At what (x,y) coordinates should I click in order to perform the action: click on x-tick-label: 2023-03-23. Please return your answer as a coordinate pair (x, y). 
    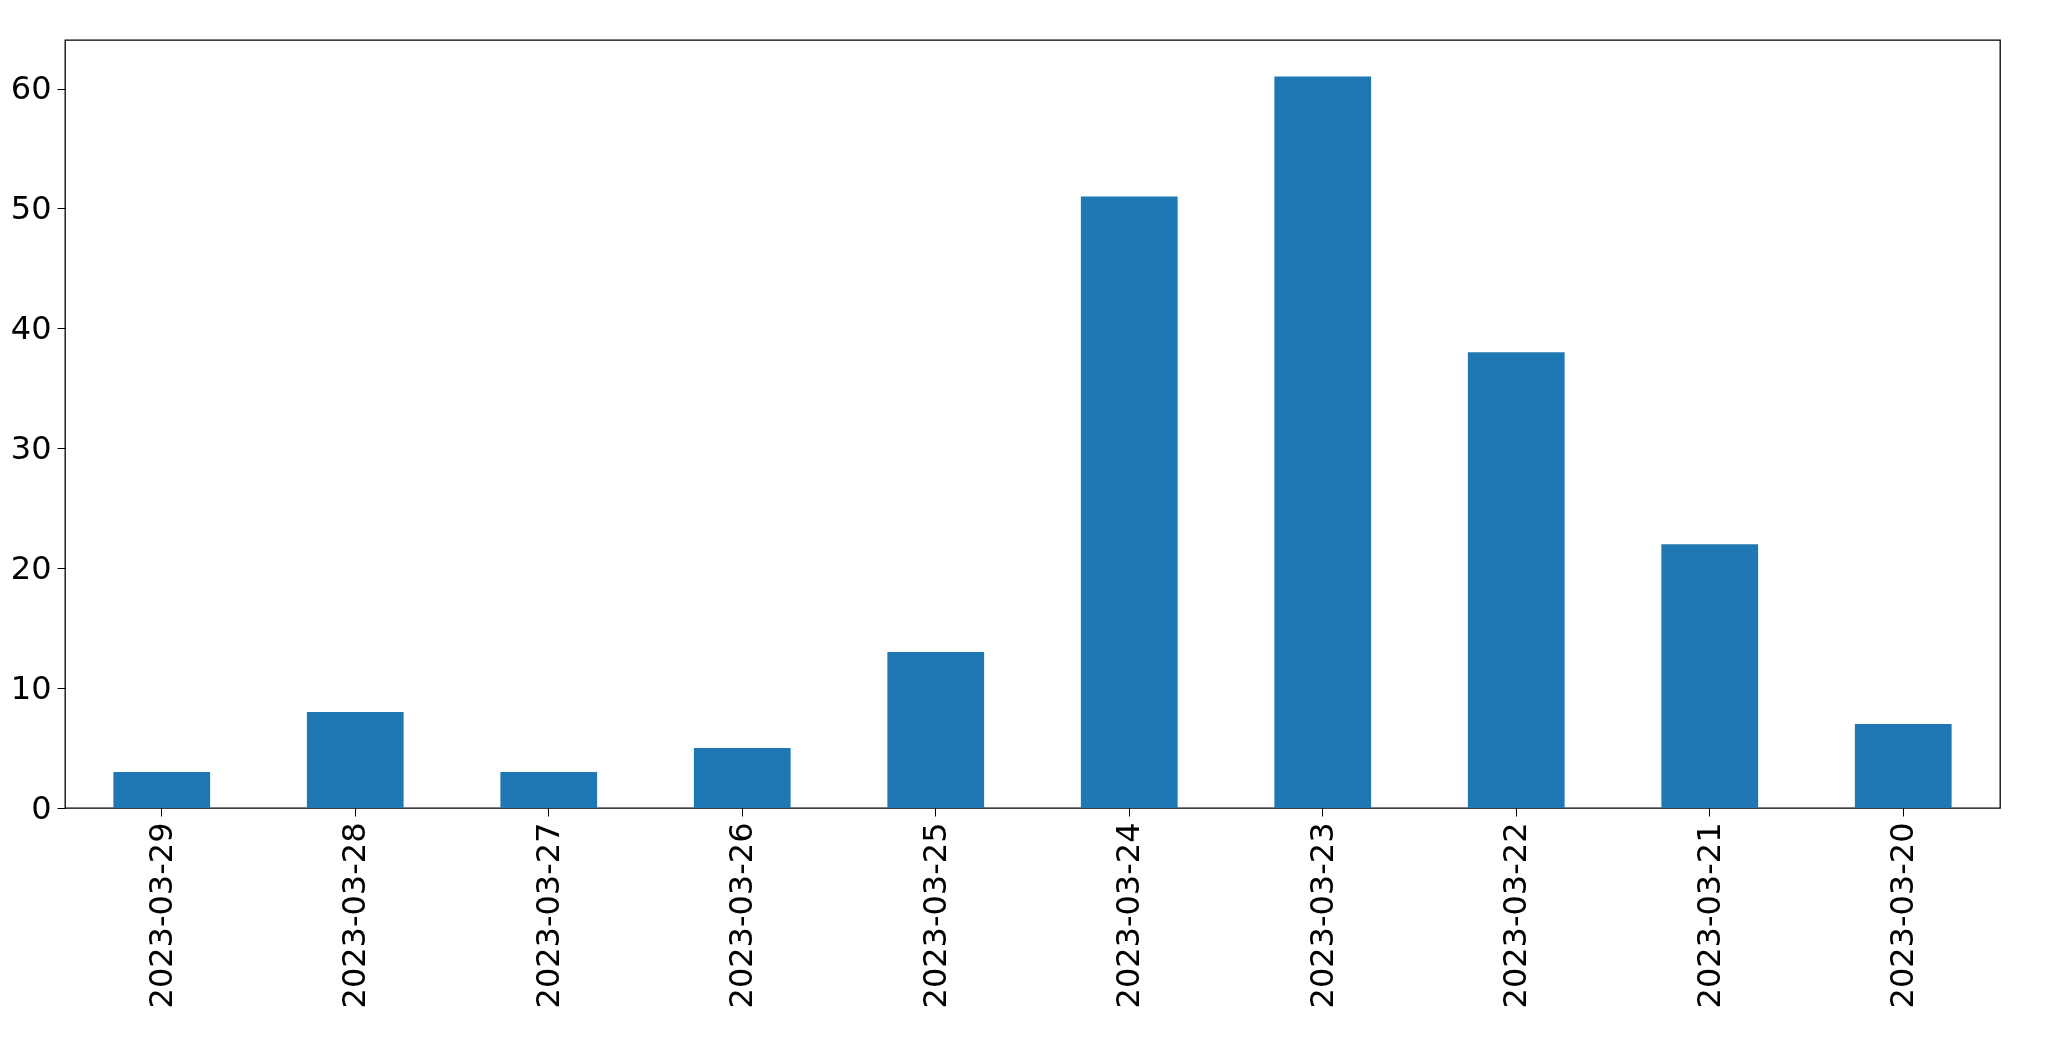
    Looking at the image, I should click on (1321, 915).